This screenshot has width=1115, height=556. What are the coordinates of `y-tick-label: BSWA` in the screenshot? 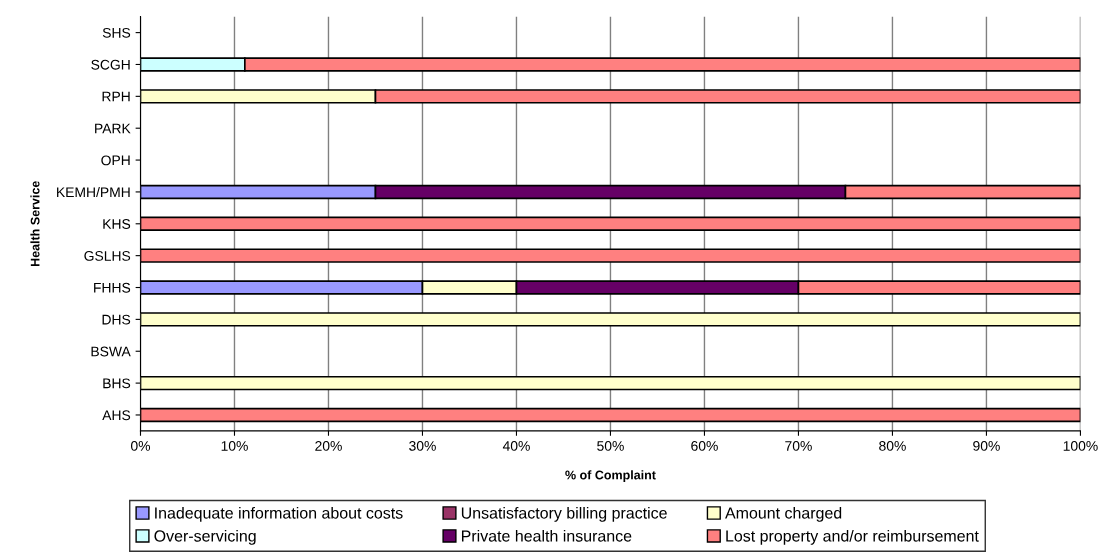 It's located at (111, 351).